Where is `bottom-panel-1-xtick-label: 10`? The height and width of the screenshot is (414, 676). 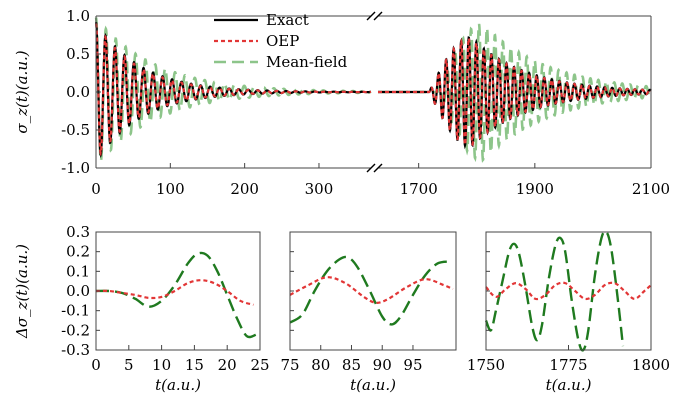
bottom-panel-1-xtick-label: 10 is located at coordinates (161, 365).